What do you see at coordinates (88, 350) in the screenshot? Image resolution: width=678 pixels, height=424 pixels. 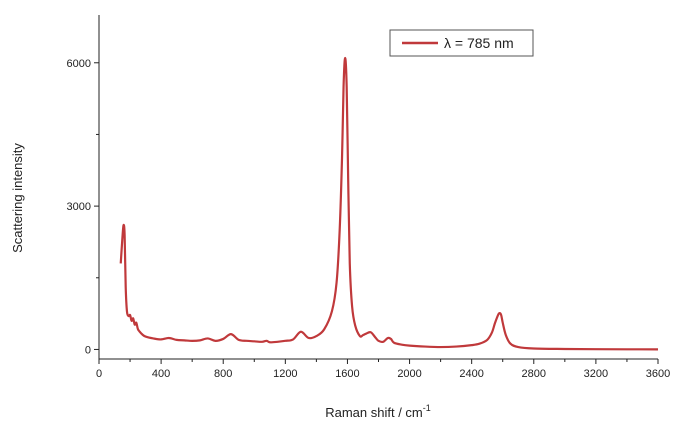 I see `y-tick-label: 0` at bounding box center [88, 350].